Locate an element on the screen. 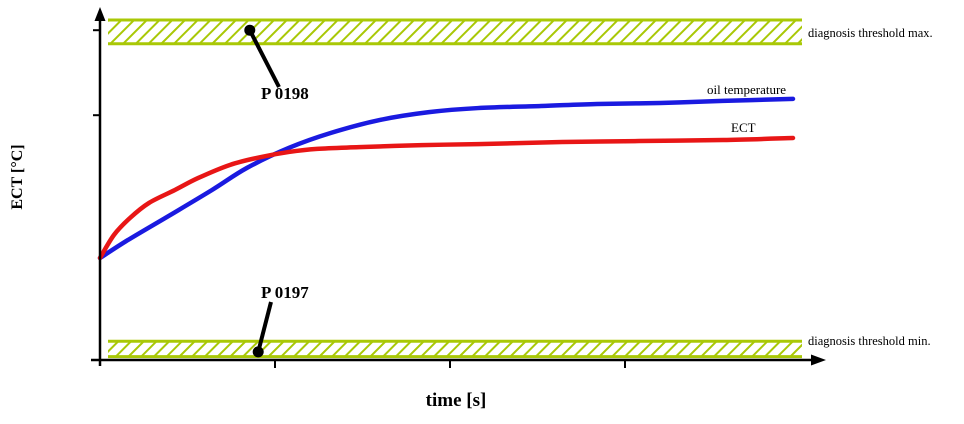  threshold-band-min is located at coordinates (455, 349).